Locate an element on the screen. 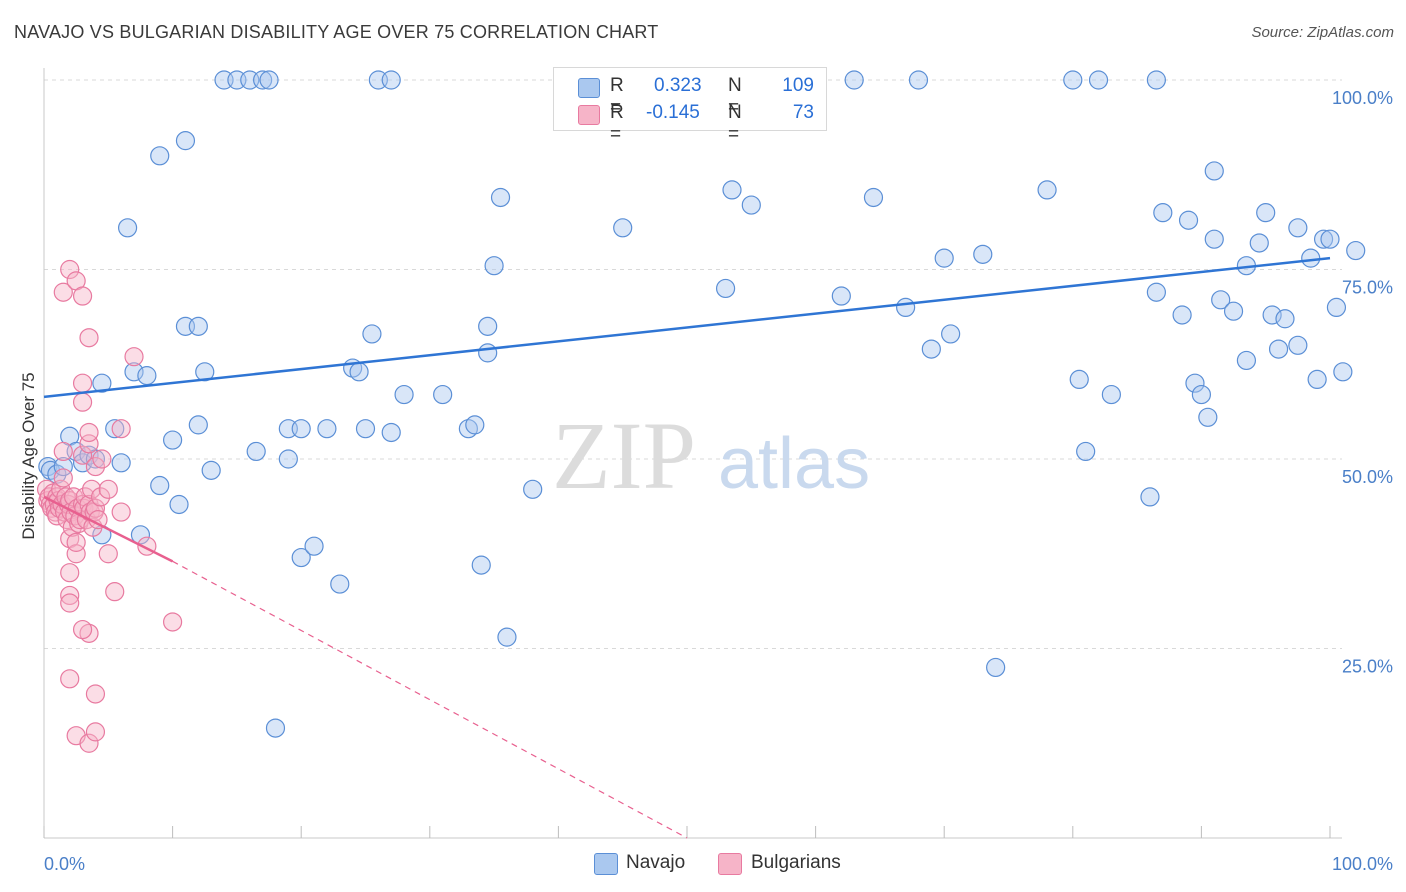 This screenshot has width=1406, height=892. navajo-legend-swatch is located at coordinates (606, 864).